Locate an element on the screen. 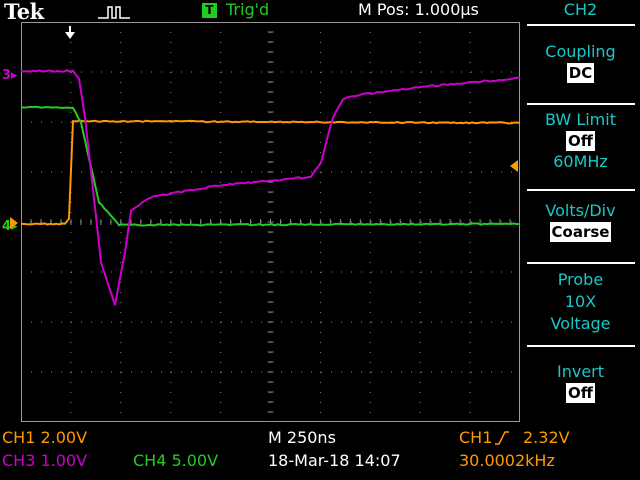 The width and height of the screenshot is (640, 480). horizontal-position: M Pos: 1.000µs is located at coordinates (418, 9).